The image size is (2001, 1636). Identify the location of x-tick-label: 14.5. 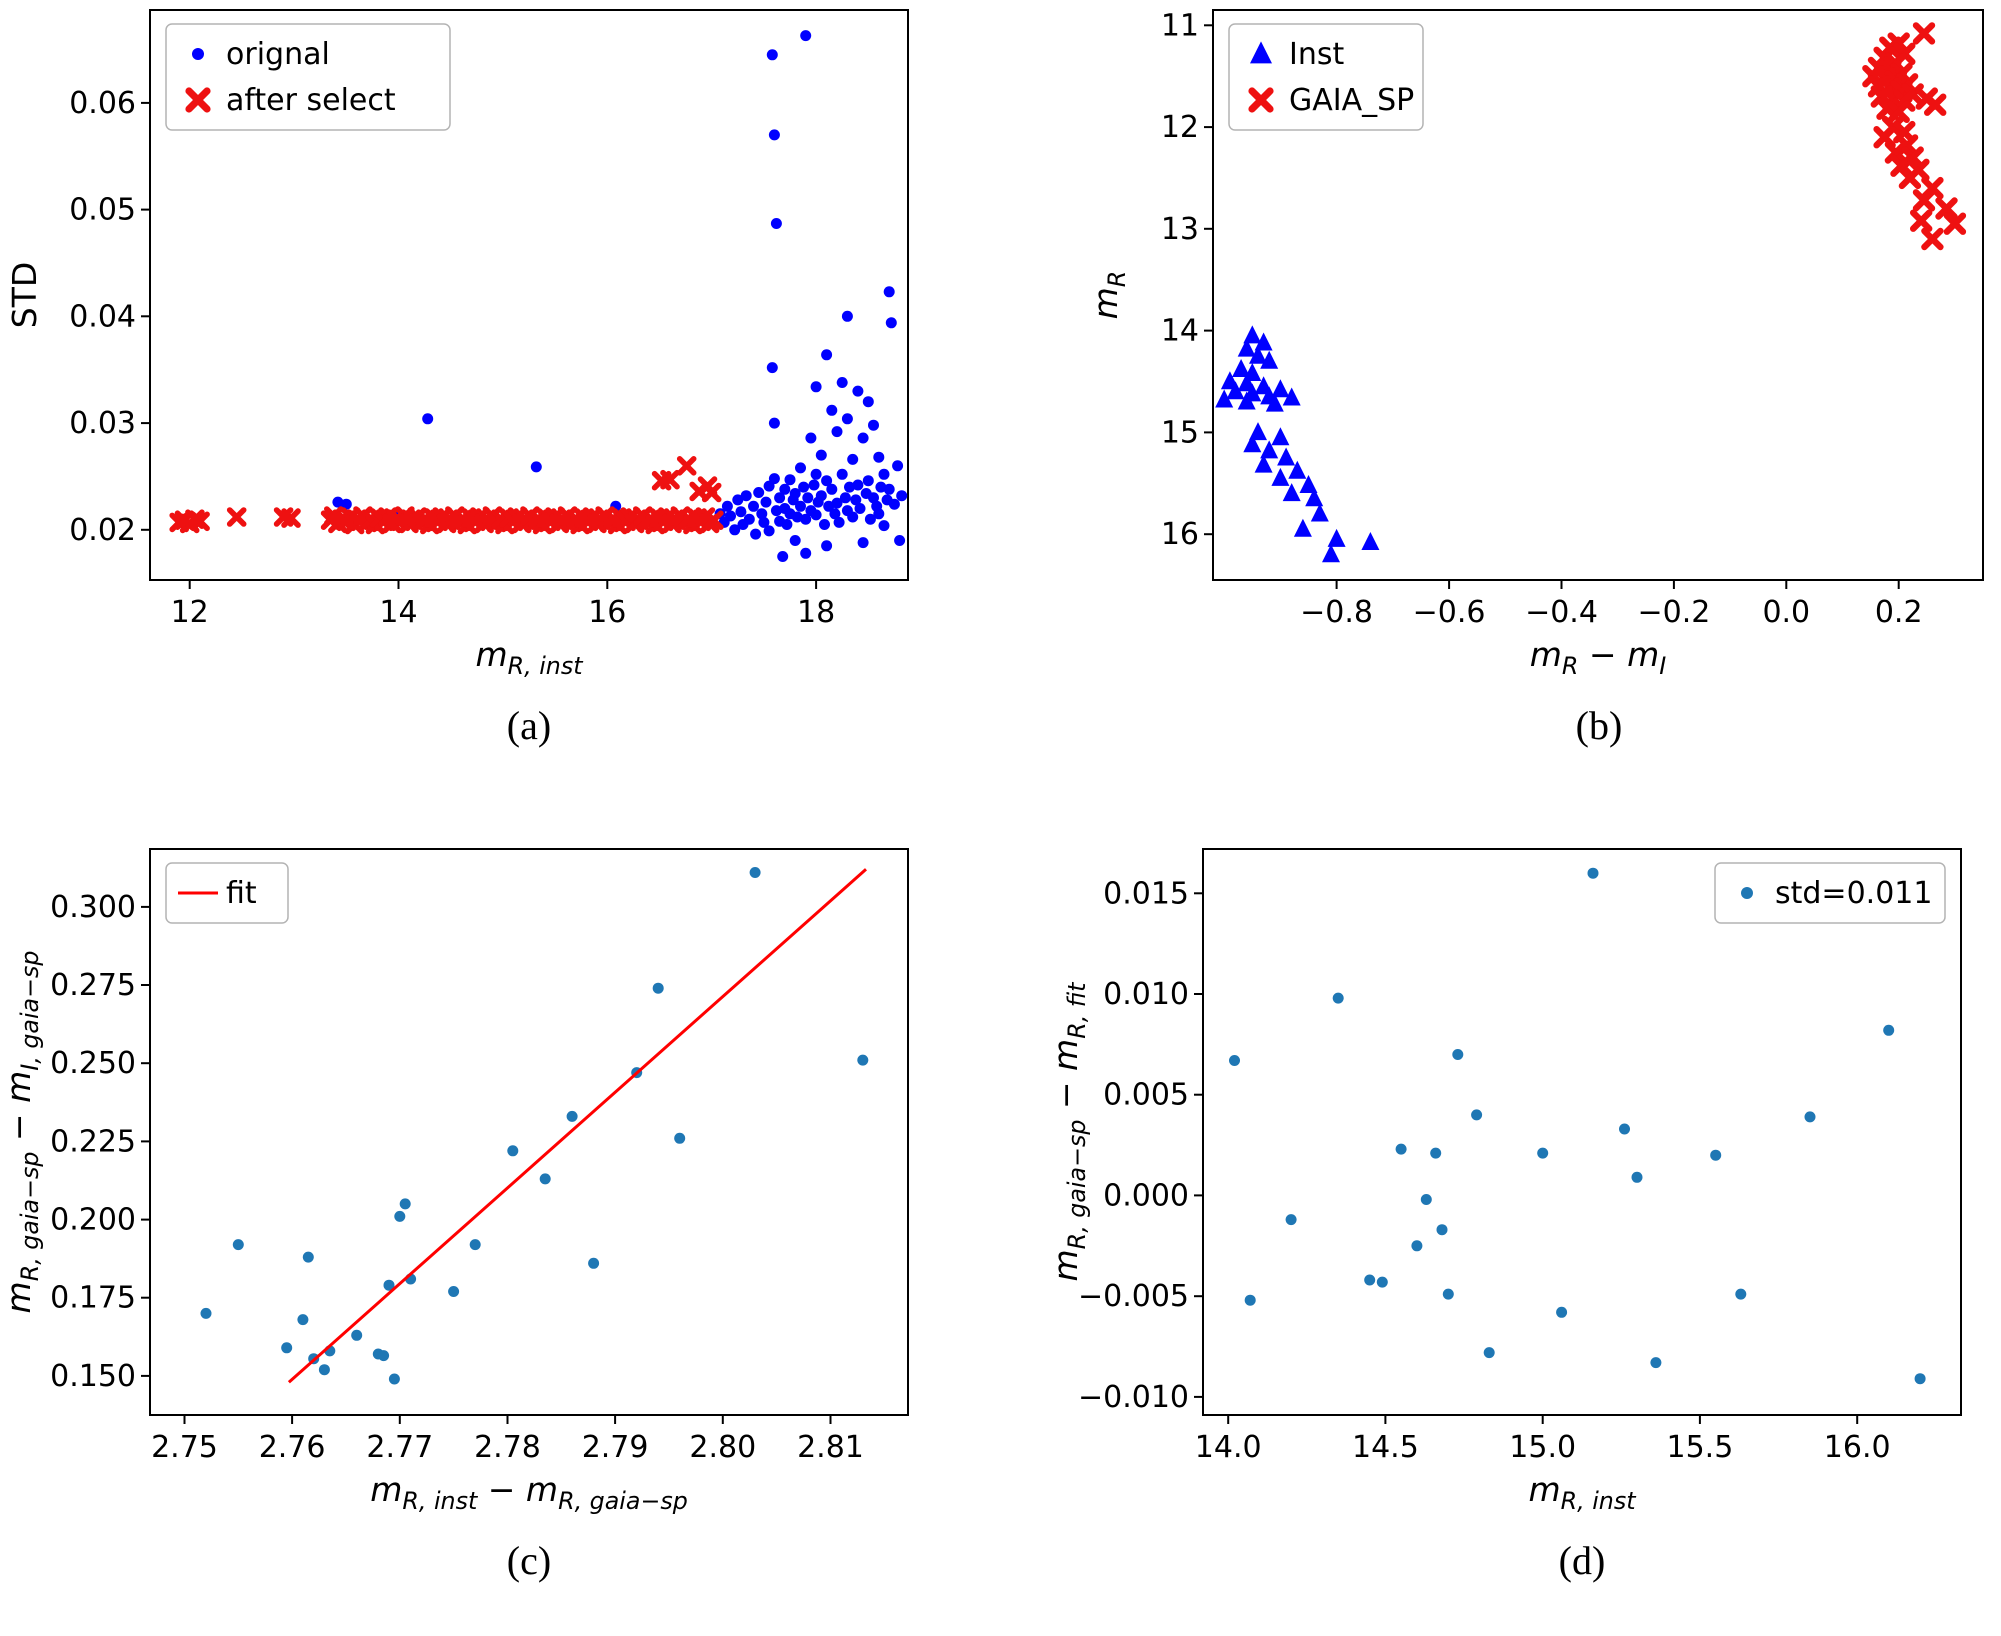
(1385, 1447).